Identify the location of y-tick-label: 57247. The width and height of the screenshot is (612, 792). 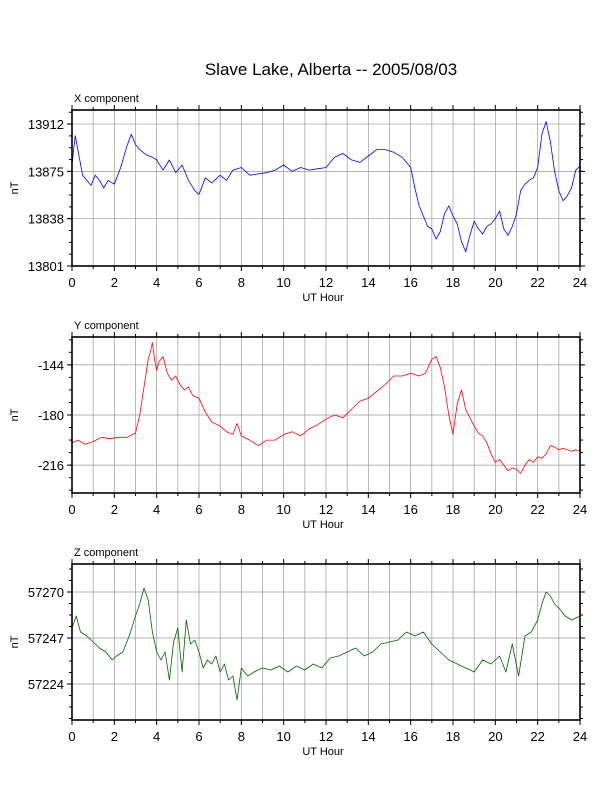
(46, 638).